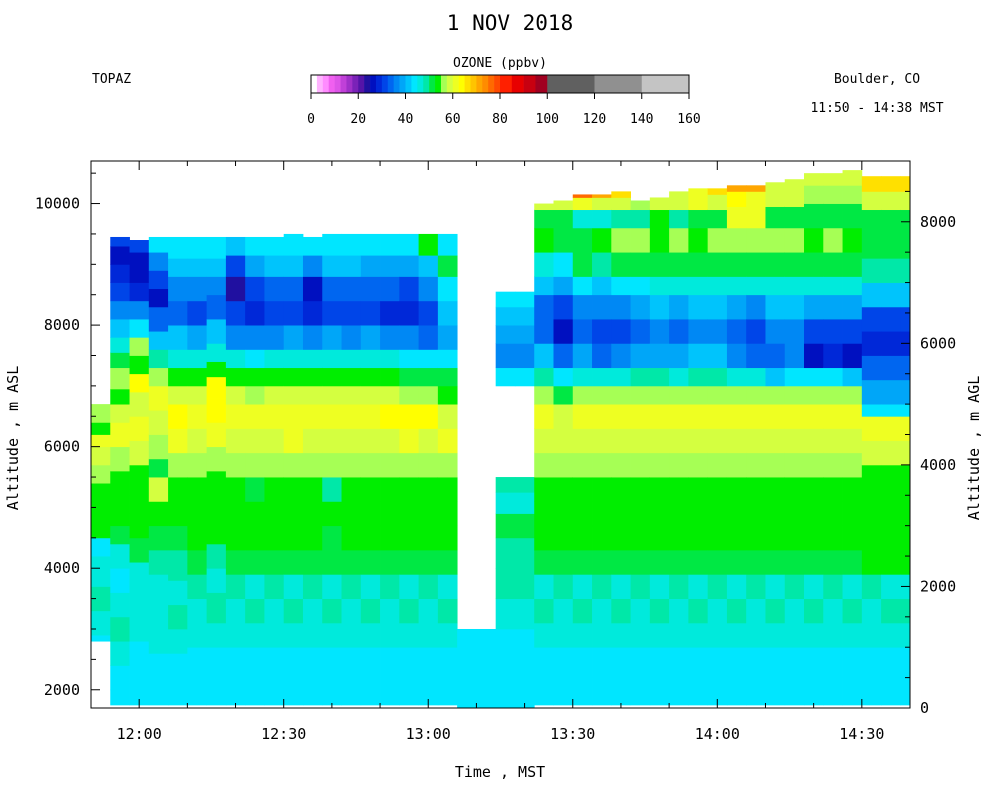 The height and width of the screenshot is (800, 1000). What do you see at coordinates (311, 119) in the screenshot?
I see `colorbar-tick-label: 0` at bounding box center [311, 119].